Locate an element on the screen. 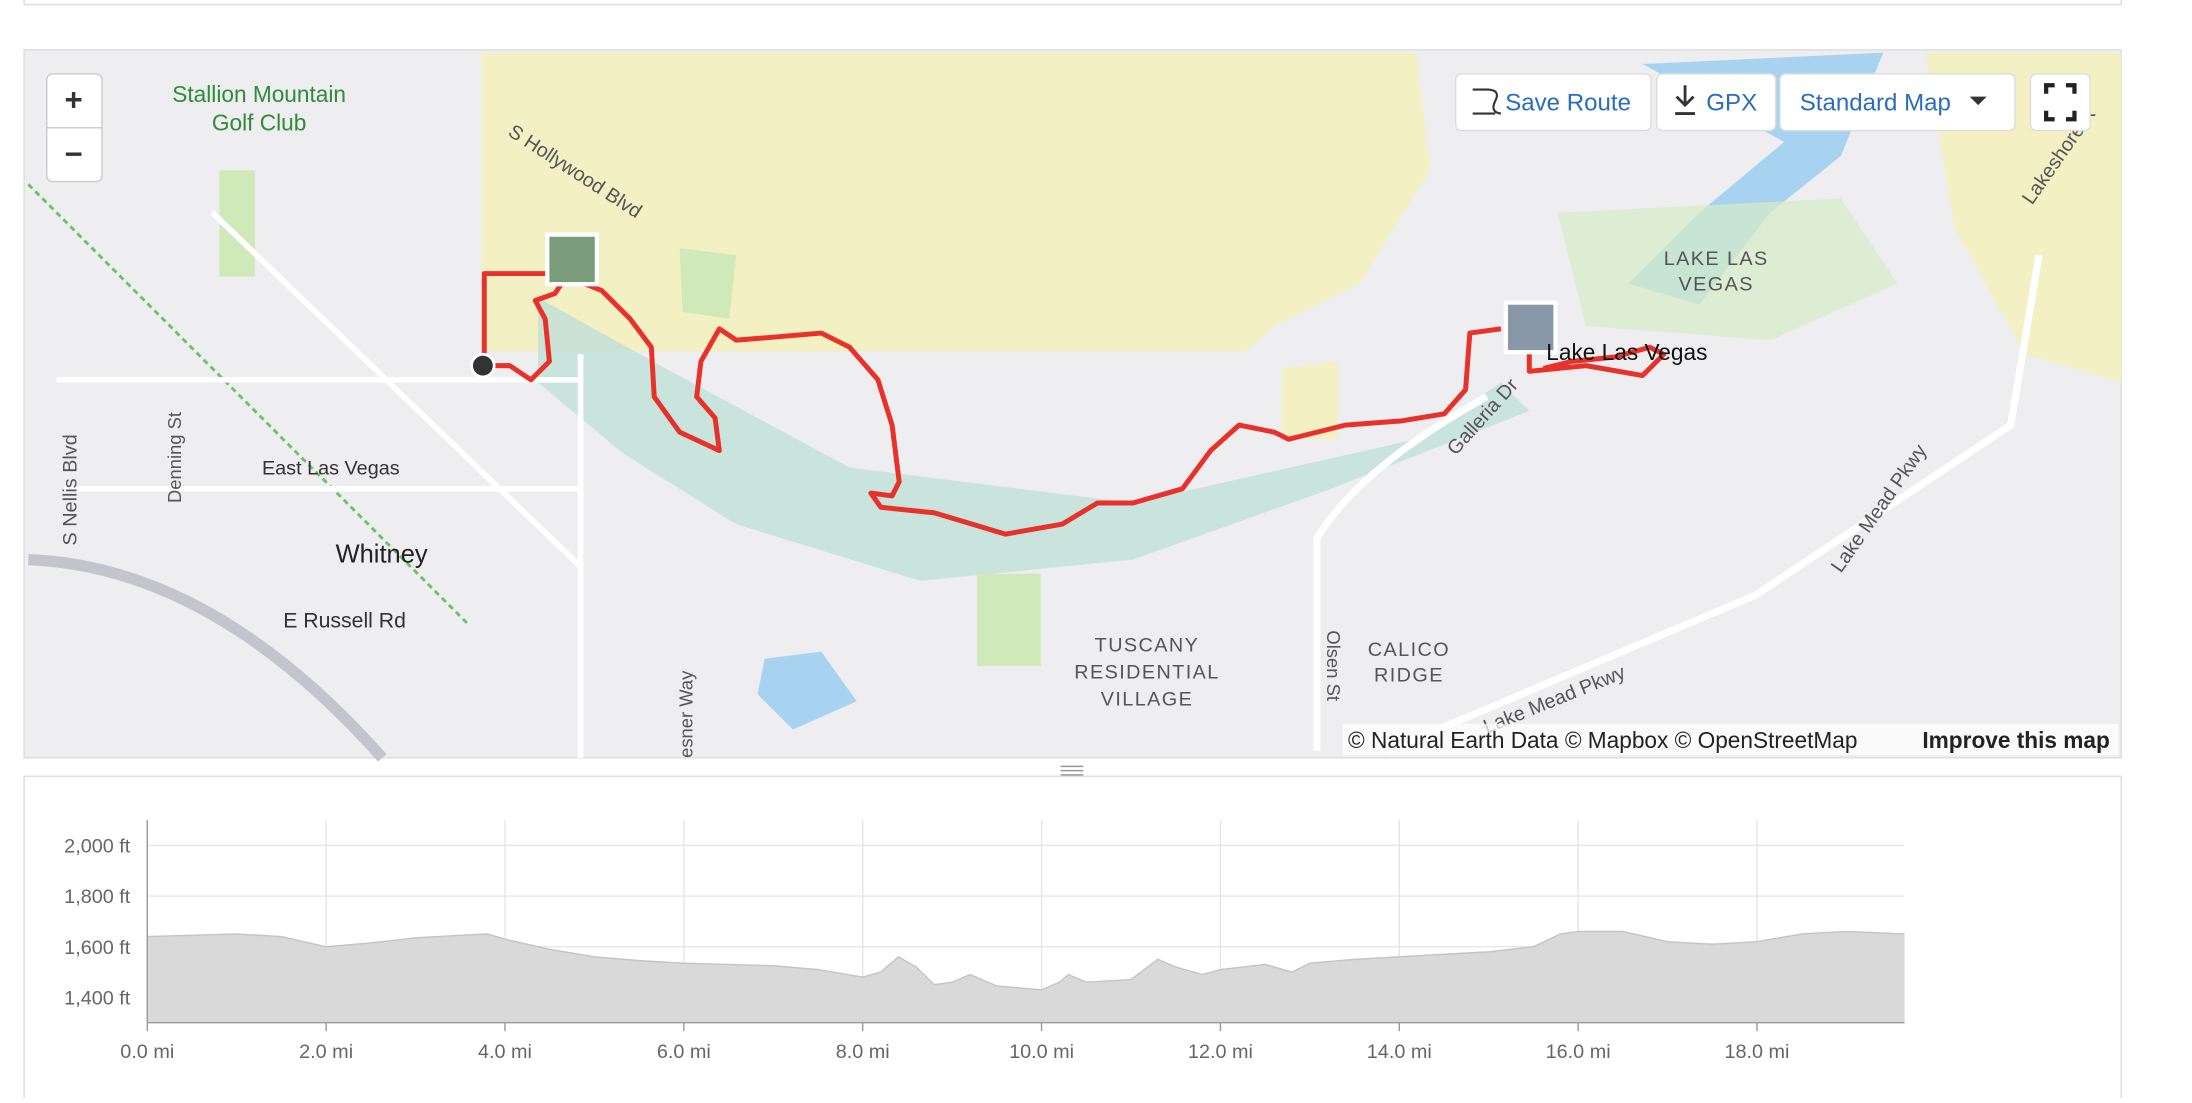 This screenshot has height=1103, width=2192. y-tick-label: 1,400 ft is located at coordinates (97, 998).